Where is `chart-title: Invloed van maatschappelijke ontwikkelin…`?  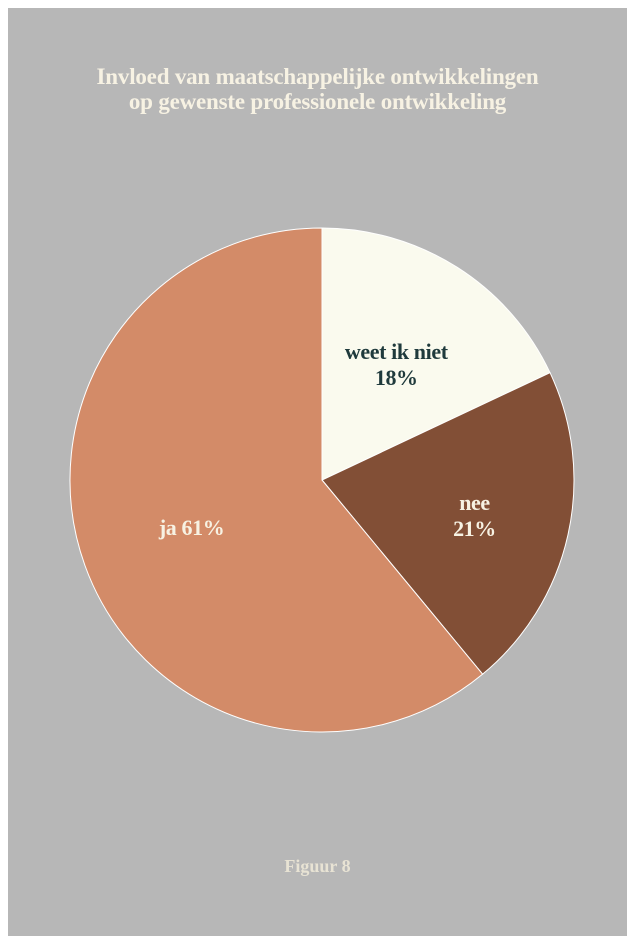 chart-title: Invloed van maatschappelijke ontwikkelin… is located at coordinates (317, 89).